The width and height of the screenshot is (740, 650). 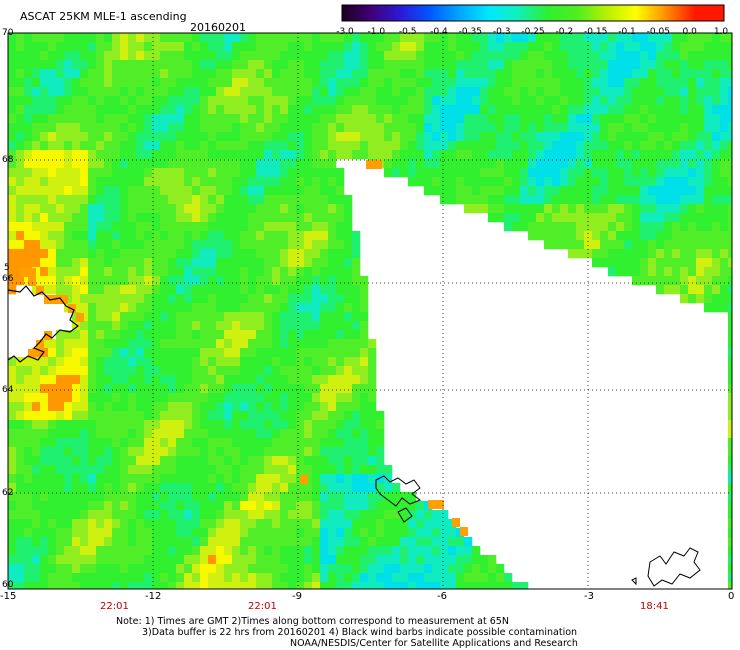 What do you see at coordinates (654, 606) in the screenshot?
I see `time-label-3: 18:41` at bounding box center [654, 606].